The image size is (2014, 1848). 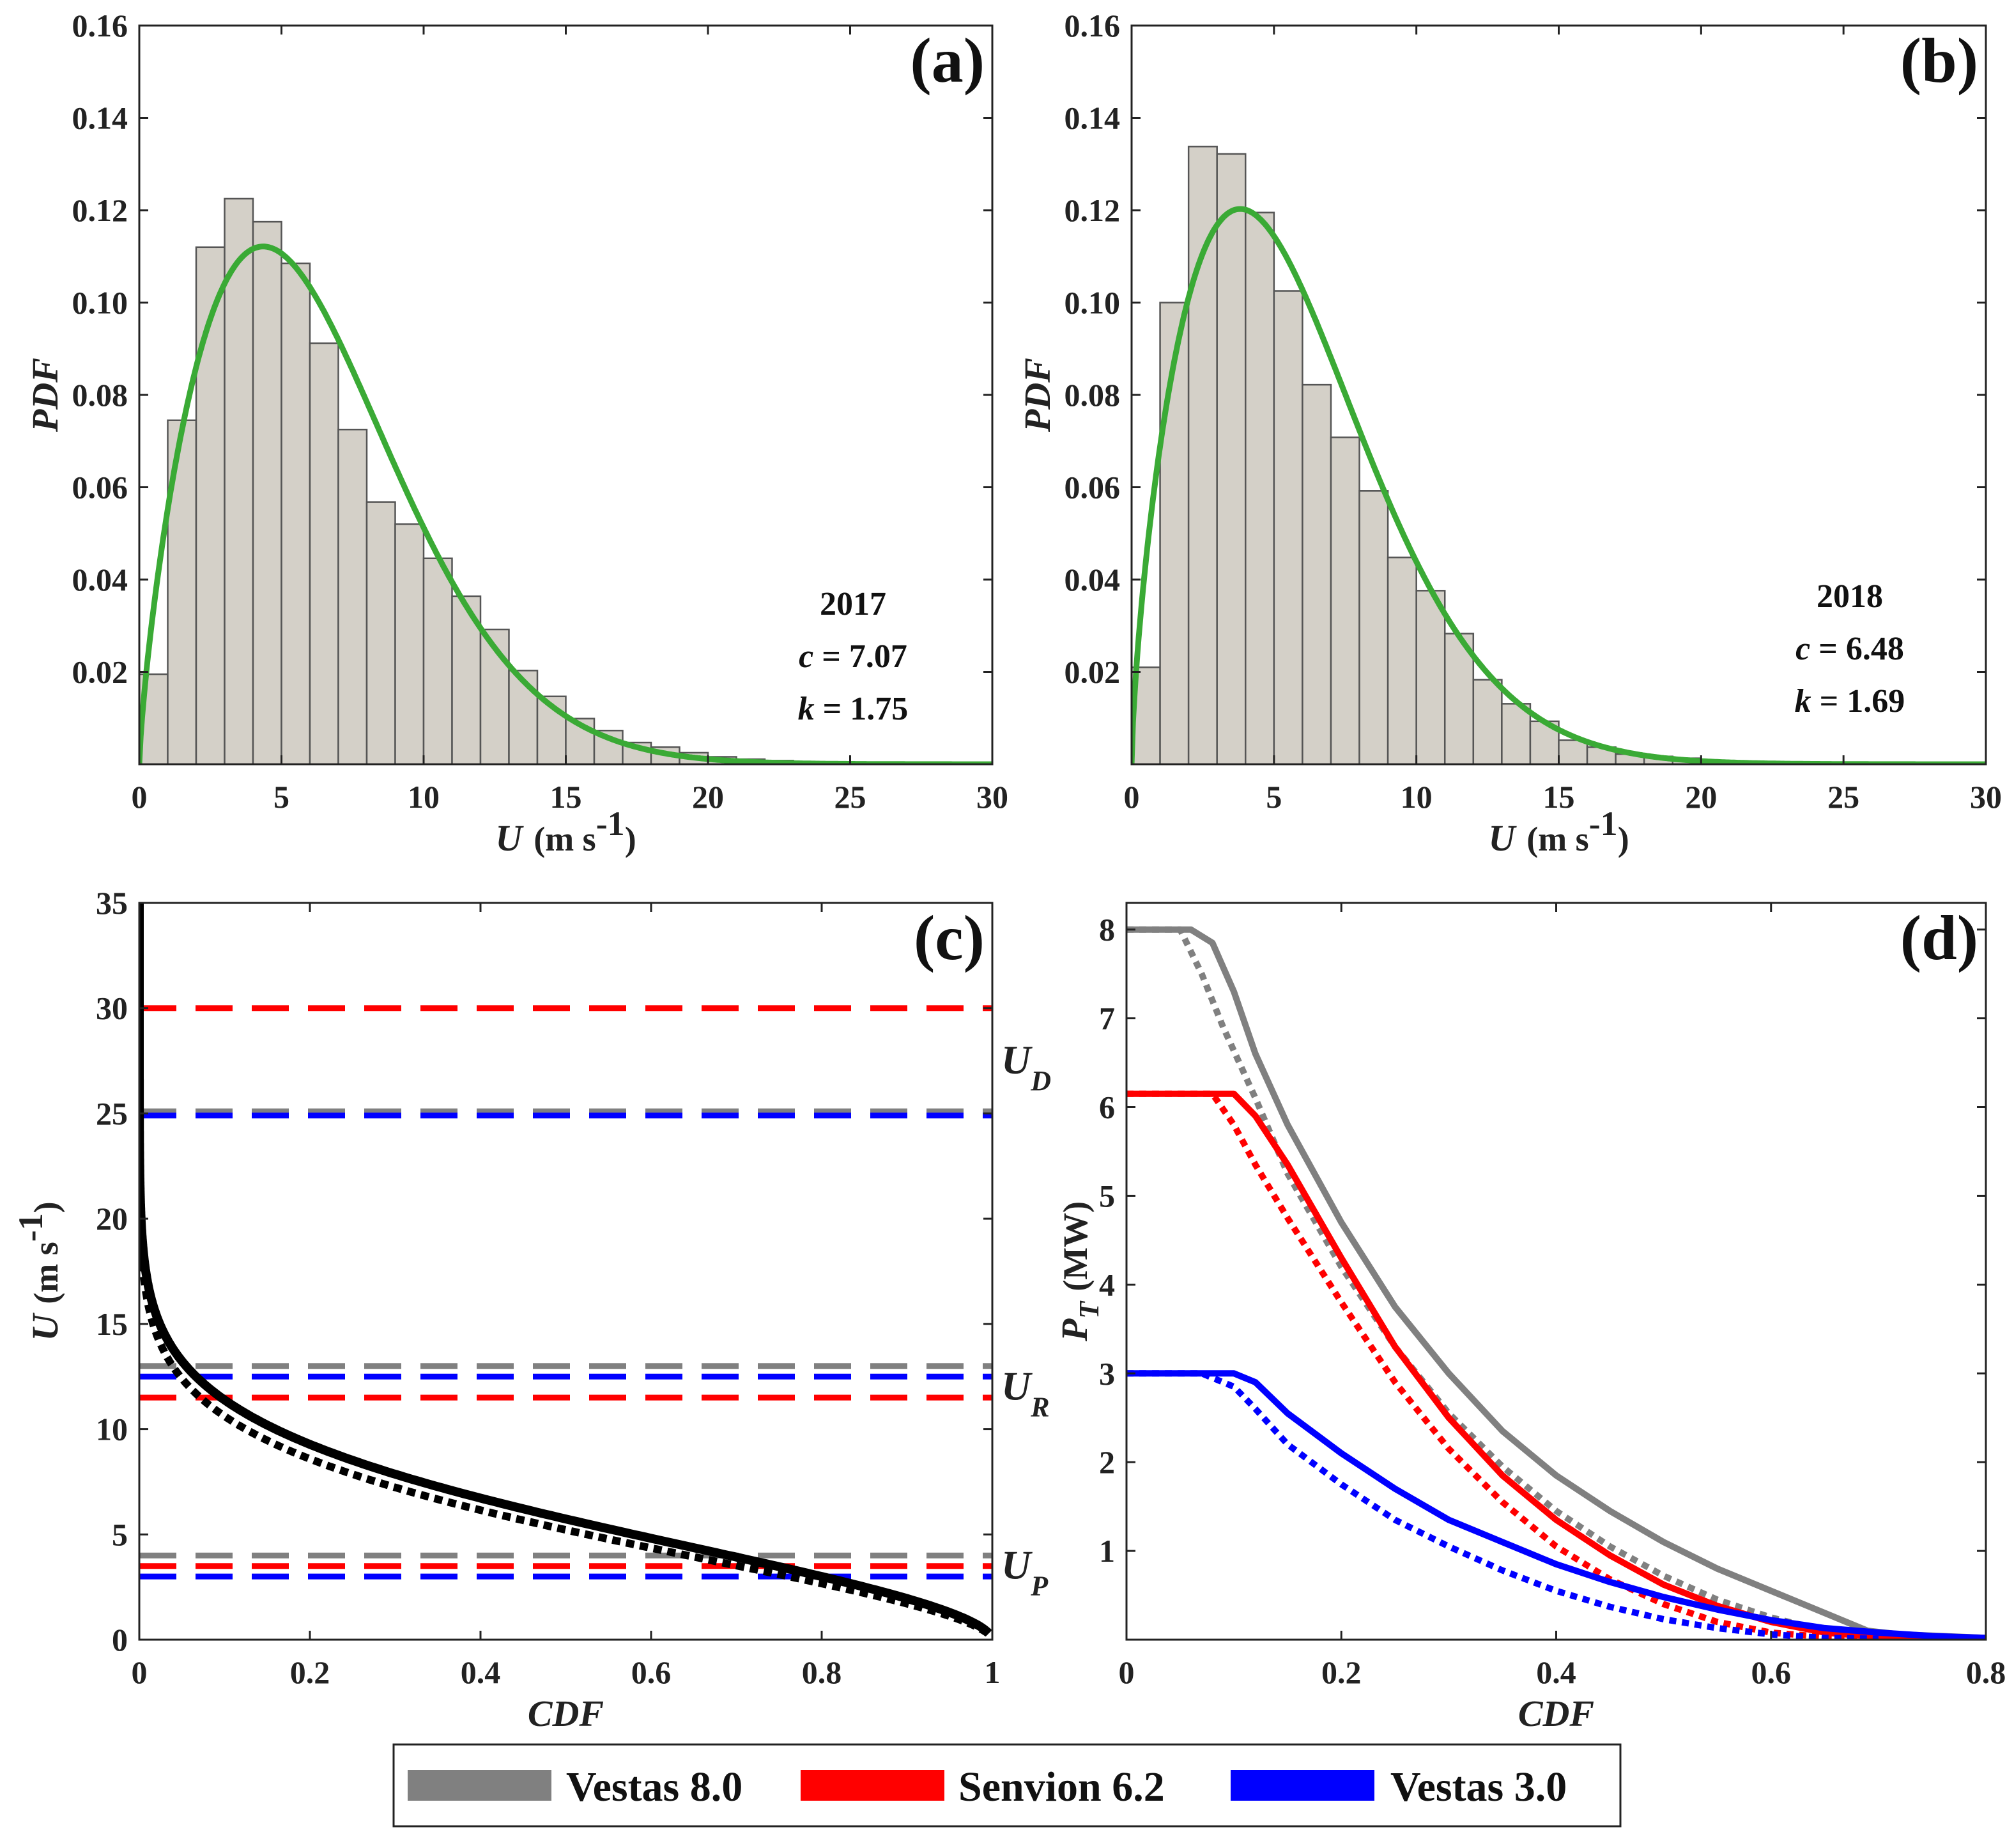 I want to click on y-tick-label: 35, so click(x=112, y=903).